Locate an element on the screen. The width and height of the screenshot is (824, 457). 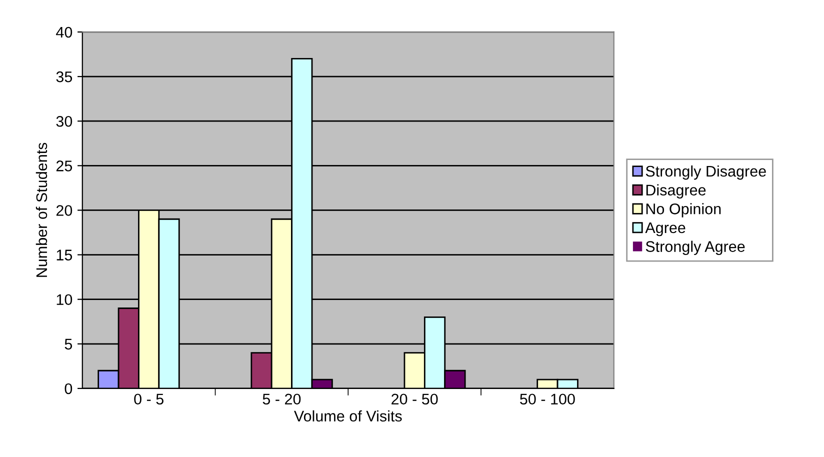
y-tick-label: 10 is located at coordinates (64, 300).